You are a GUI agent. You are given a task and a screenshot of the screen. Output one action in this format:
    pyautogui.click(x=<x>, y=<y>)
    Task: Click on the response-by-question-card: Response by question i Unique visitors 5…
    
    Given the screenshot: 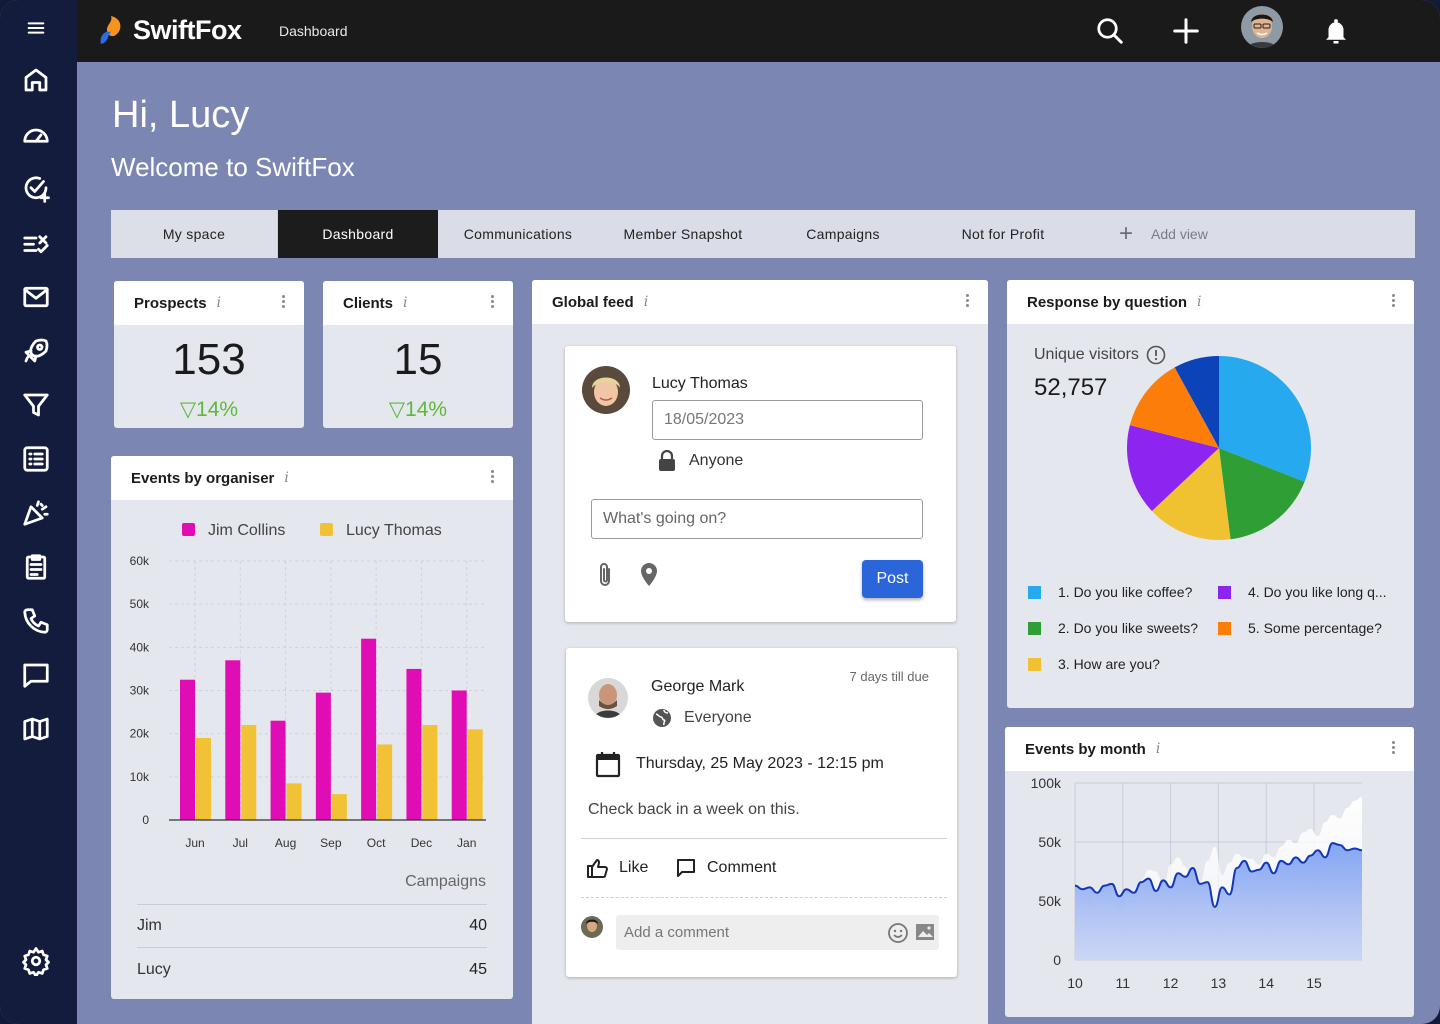 What is the action you would take?
    pyautogui.click(x=1210, y=494)
    